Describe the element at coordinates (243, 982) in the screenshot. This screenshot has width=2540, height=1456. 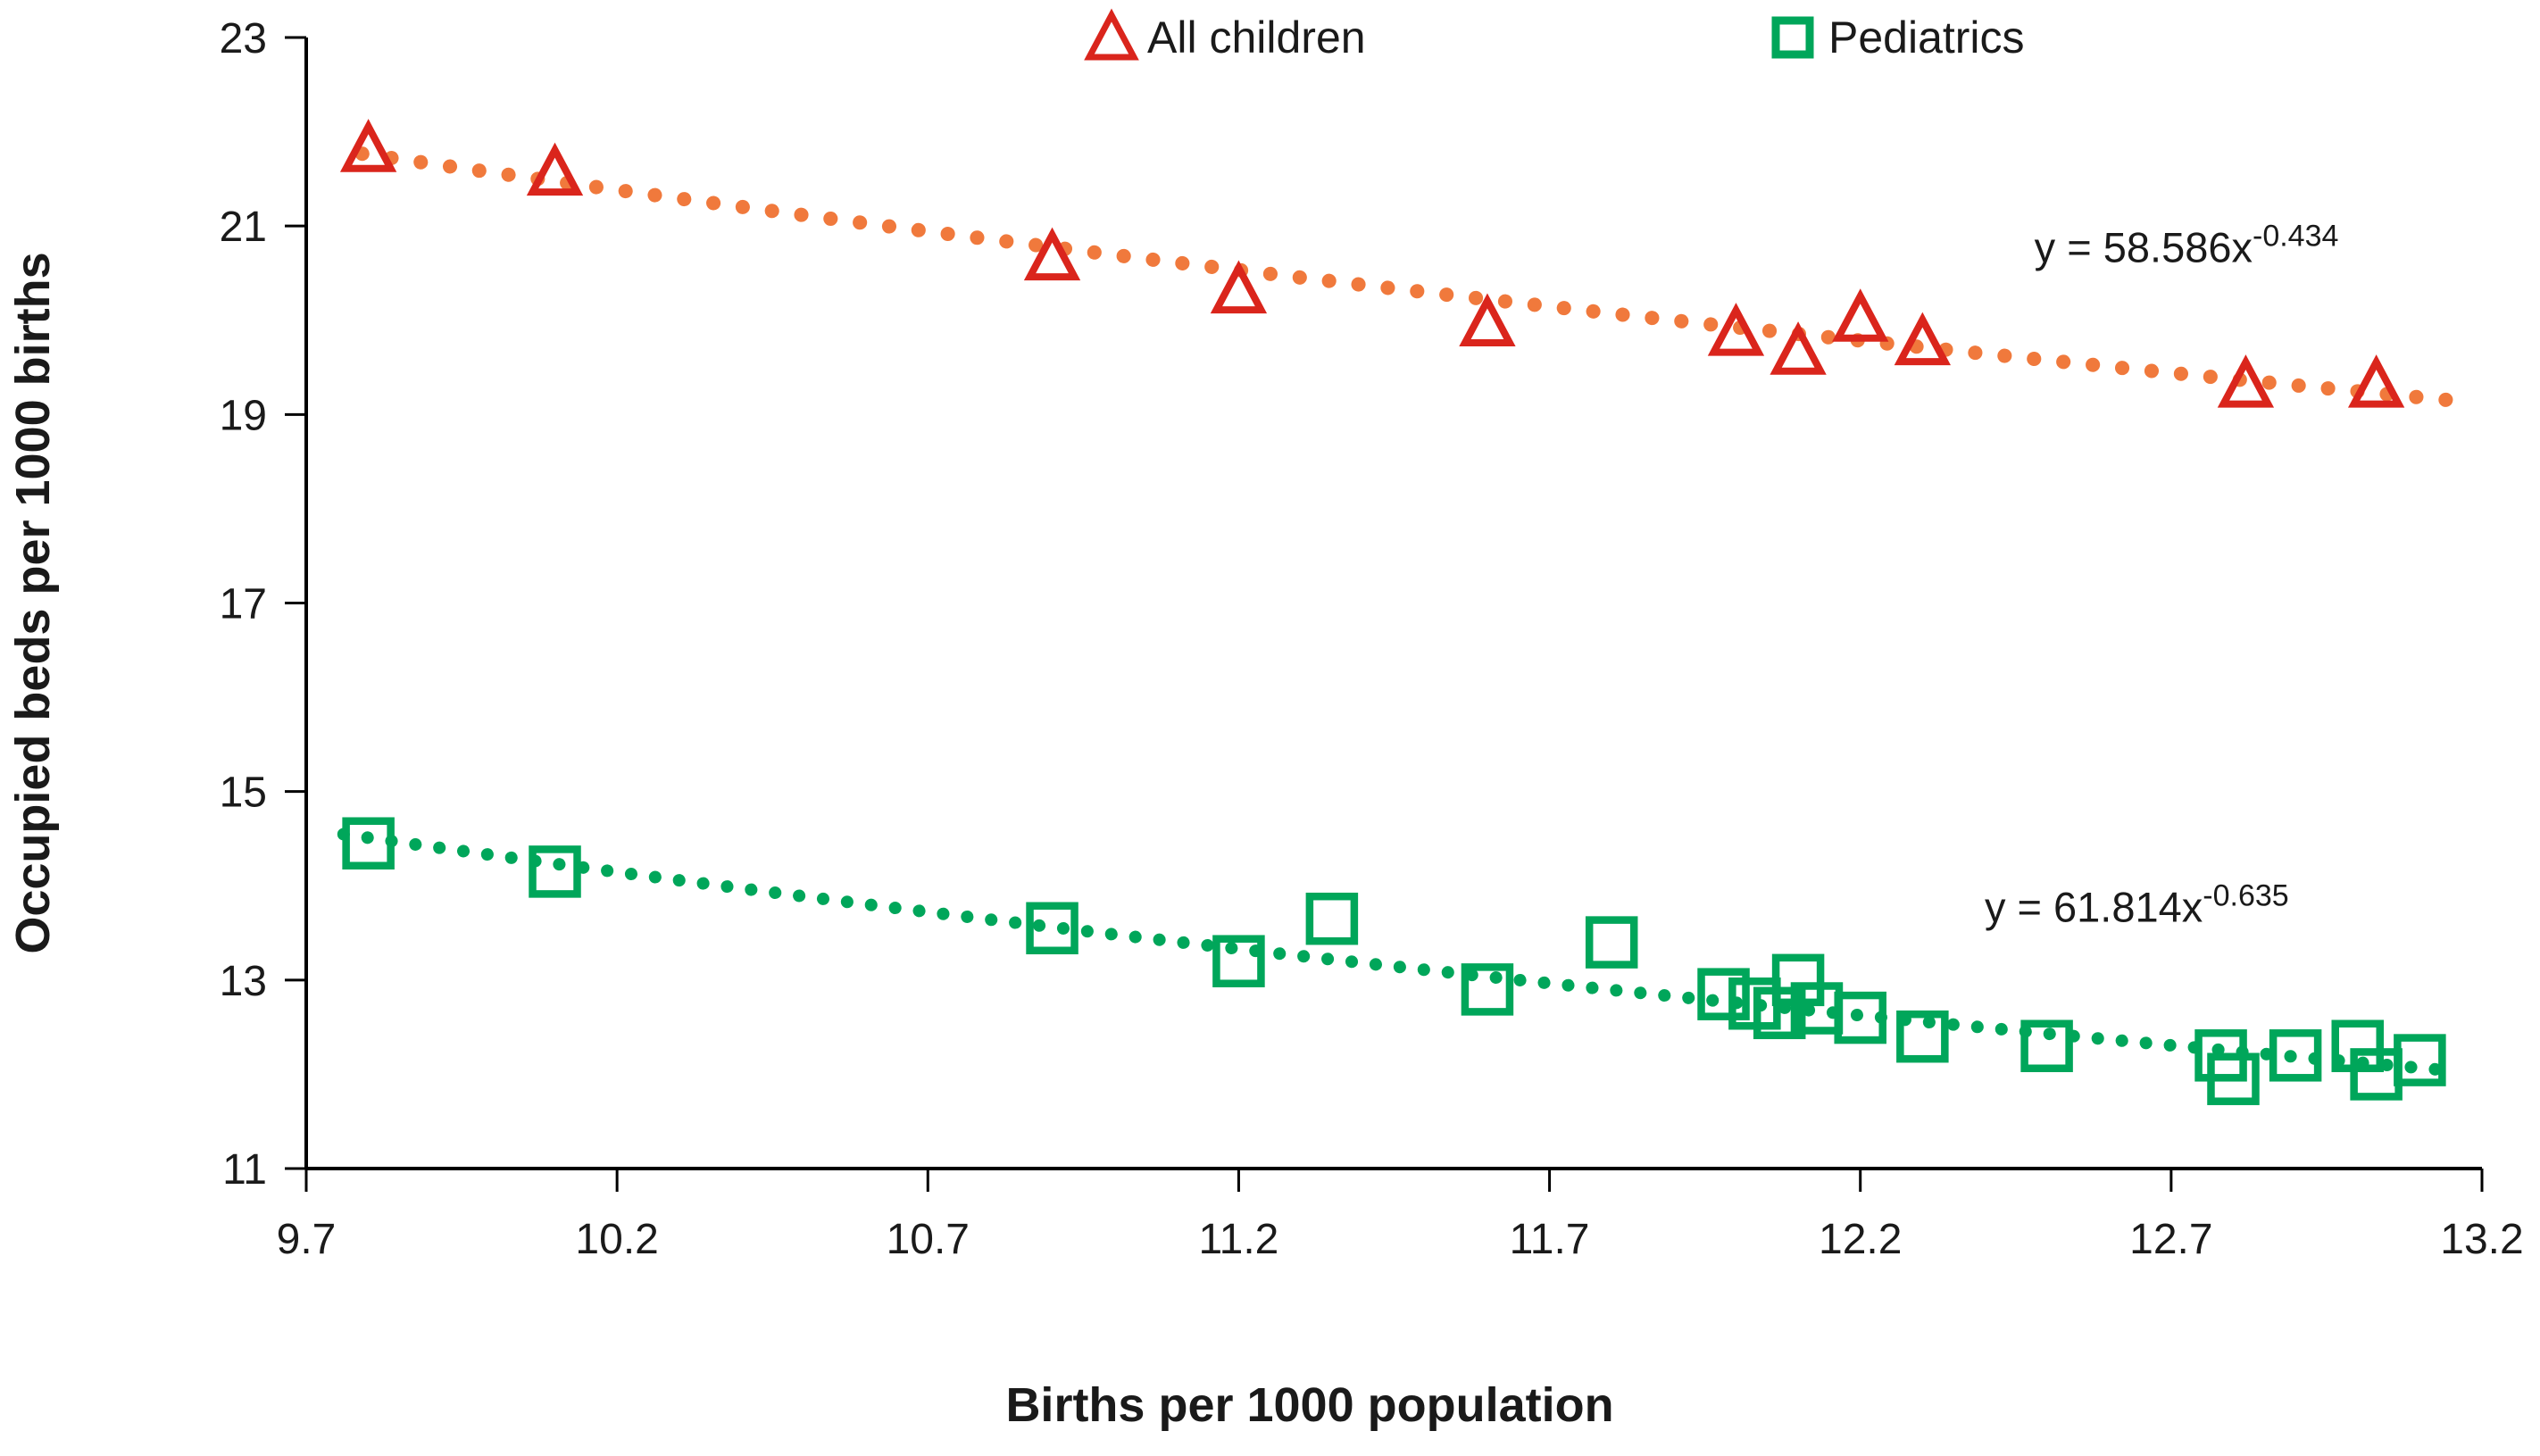
I see `y-axis-tick-label: 13` at that location.